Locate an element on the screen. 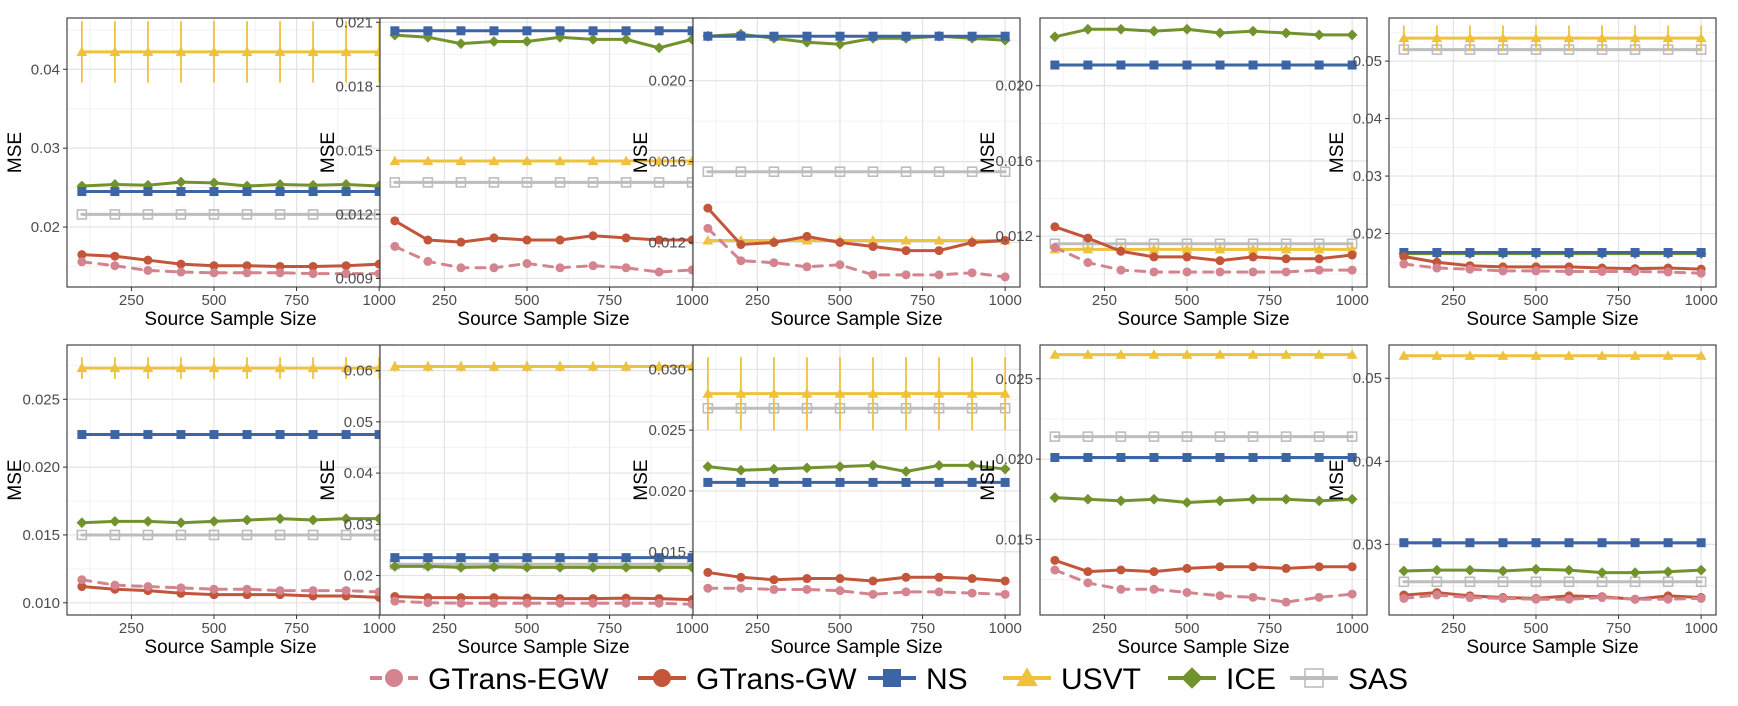 The height and width of the screenshot is (706, 1738). y-tick-label: 0.016 is located at coordinates (1014, 161).